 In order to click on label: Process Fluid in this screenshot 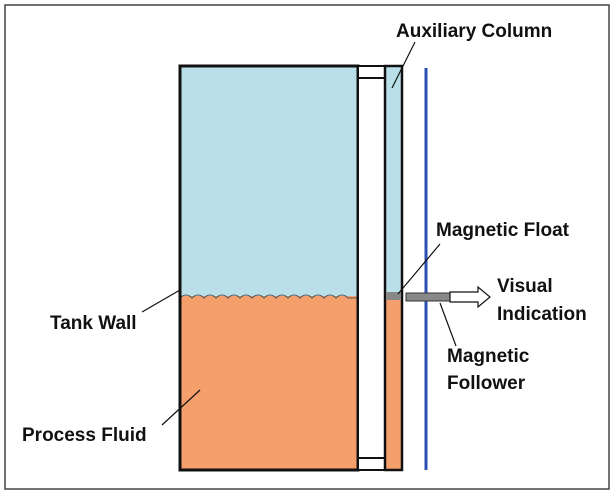, I will do `click(84, 435)`.